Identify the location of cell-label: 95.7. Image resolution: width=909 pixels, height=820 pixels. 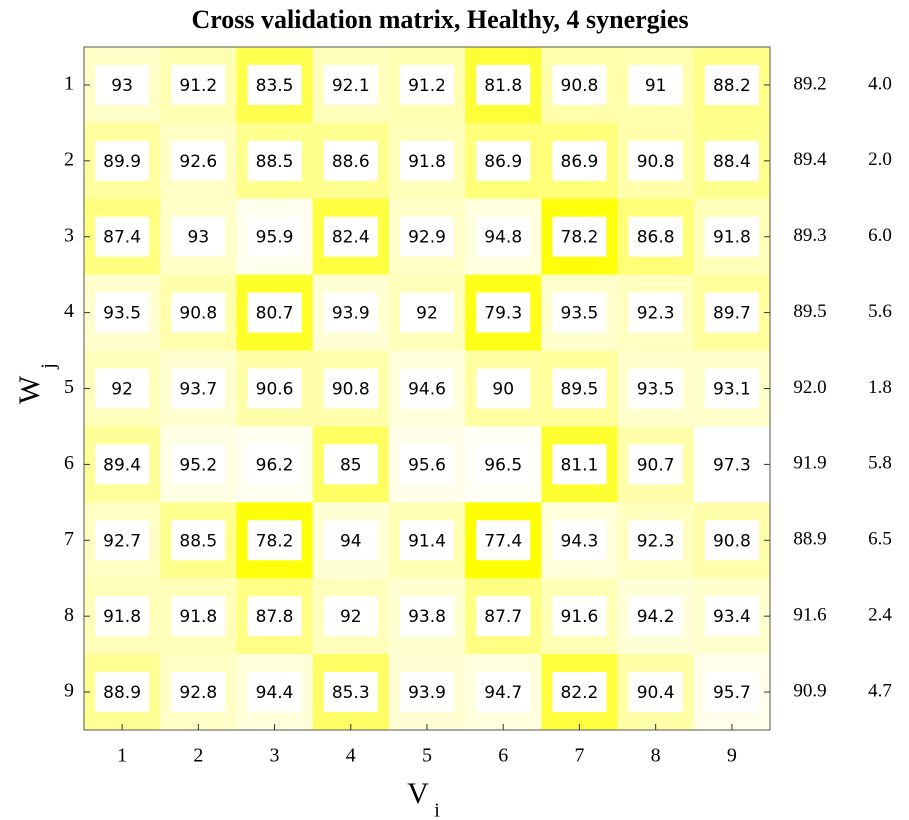
(732, 693).